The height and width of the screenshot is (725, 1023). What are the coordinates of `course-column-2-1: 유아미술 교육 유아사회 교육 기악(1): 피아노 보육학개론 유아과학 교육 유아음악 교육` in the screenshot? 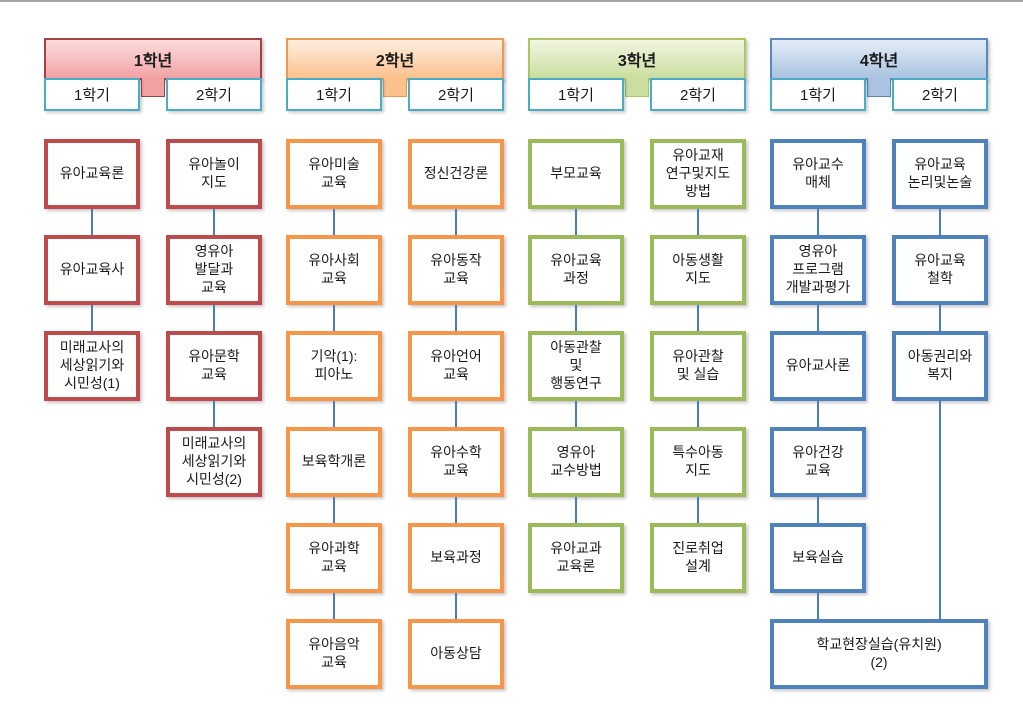 It's located at (334, 414).